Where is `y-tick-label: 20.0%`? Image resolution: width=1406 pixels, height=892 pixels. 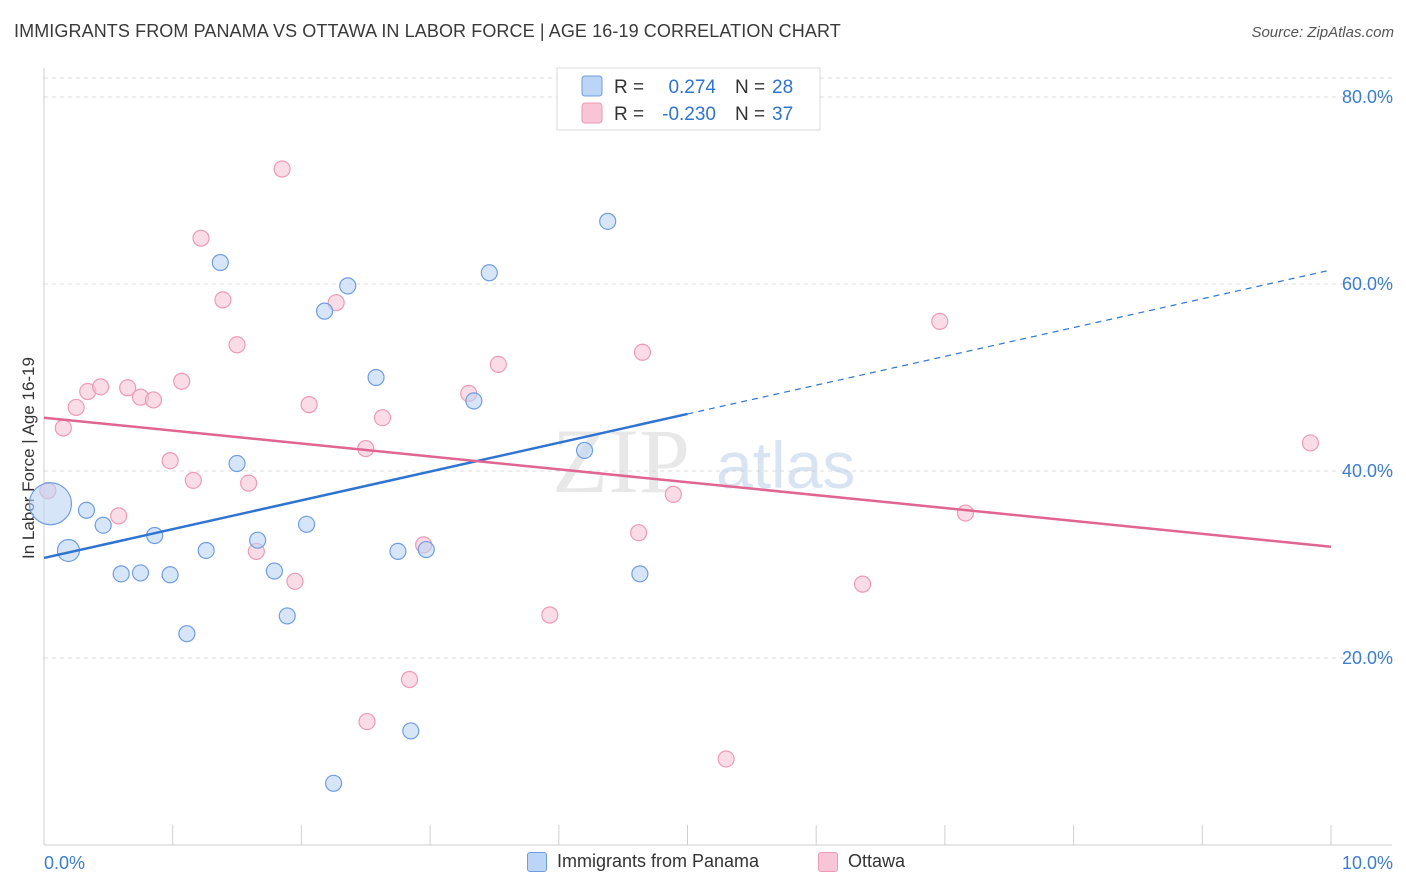 y-tick-label: 20.0% is located at coordinates (1367, 658).